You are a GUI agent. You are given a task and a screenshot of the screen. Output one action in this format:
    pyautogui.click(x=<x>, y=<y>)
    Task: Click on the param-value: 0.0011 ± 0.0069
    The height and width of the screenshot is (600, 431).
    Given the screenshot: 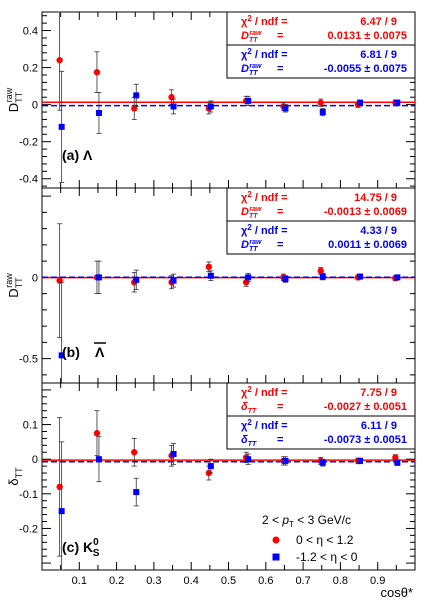 What is the action you would take?
    pyautogui.click(x=367, y=245)
    